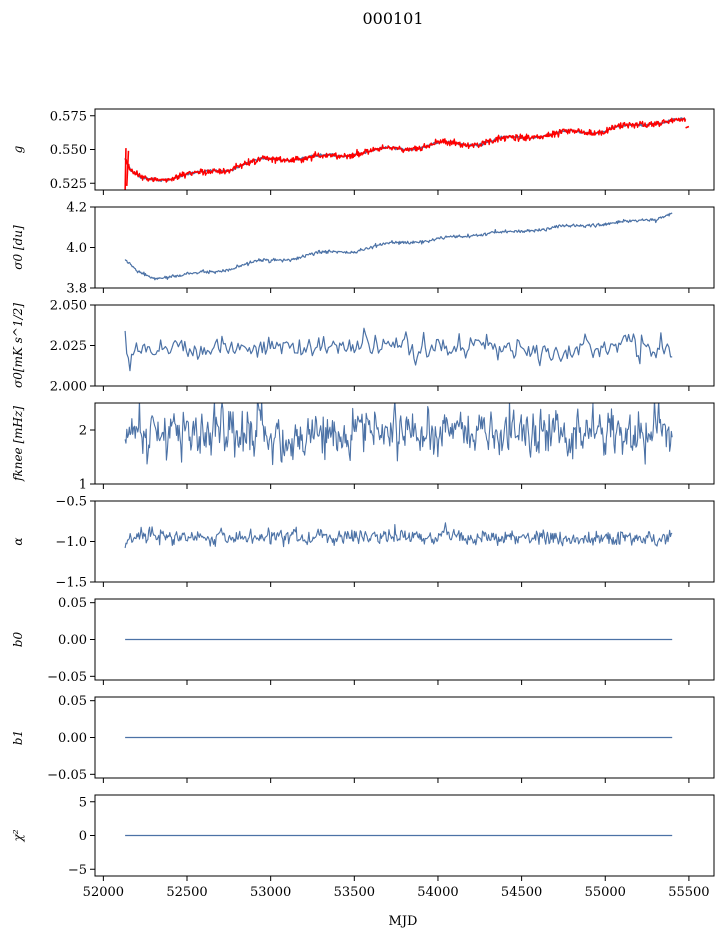 The image size is (723, 936). I want to click on axes-frame-sigma0-du, so click(404, 247).